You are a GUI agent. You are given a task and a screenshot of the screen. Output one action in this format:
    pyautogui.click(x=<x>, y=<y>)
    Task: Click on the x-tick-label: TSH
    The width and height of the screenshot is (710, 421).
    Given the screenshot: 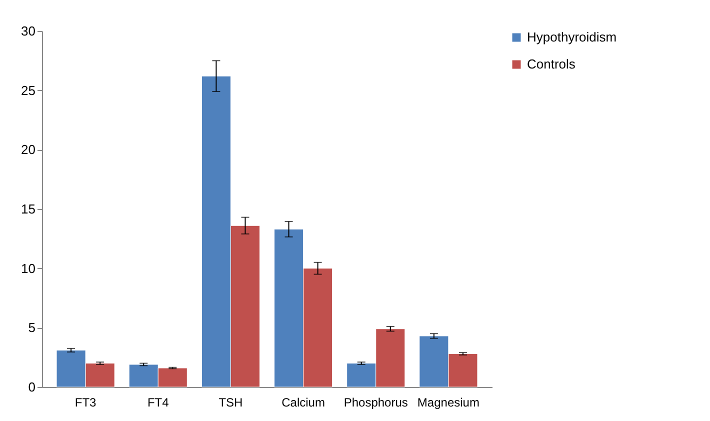 What is the action you would take?
    pyautogui.click(x=230, y=403)
    